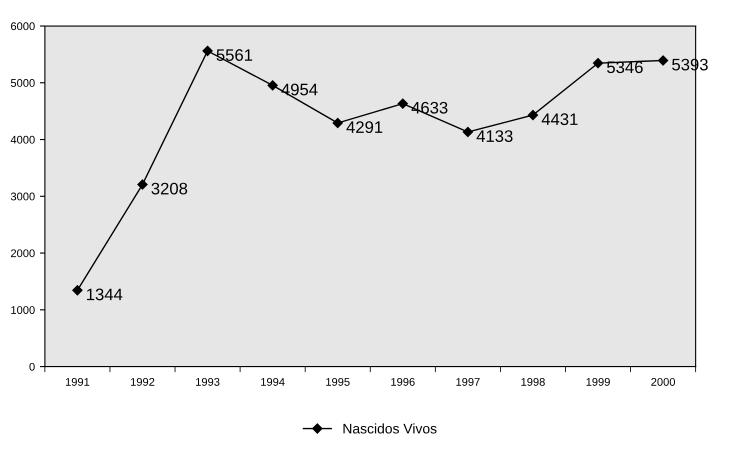  I want to click on y-tick-label: 1000, so click(23, 310).